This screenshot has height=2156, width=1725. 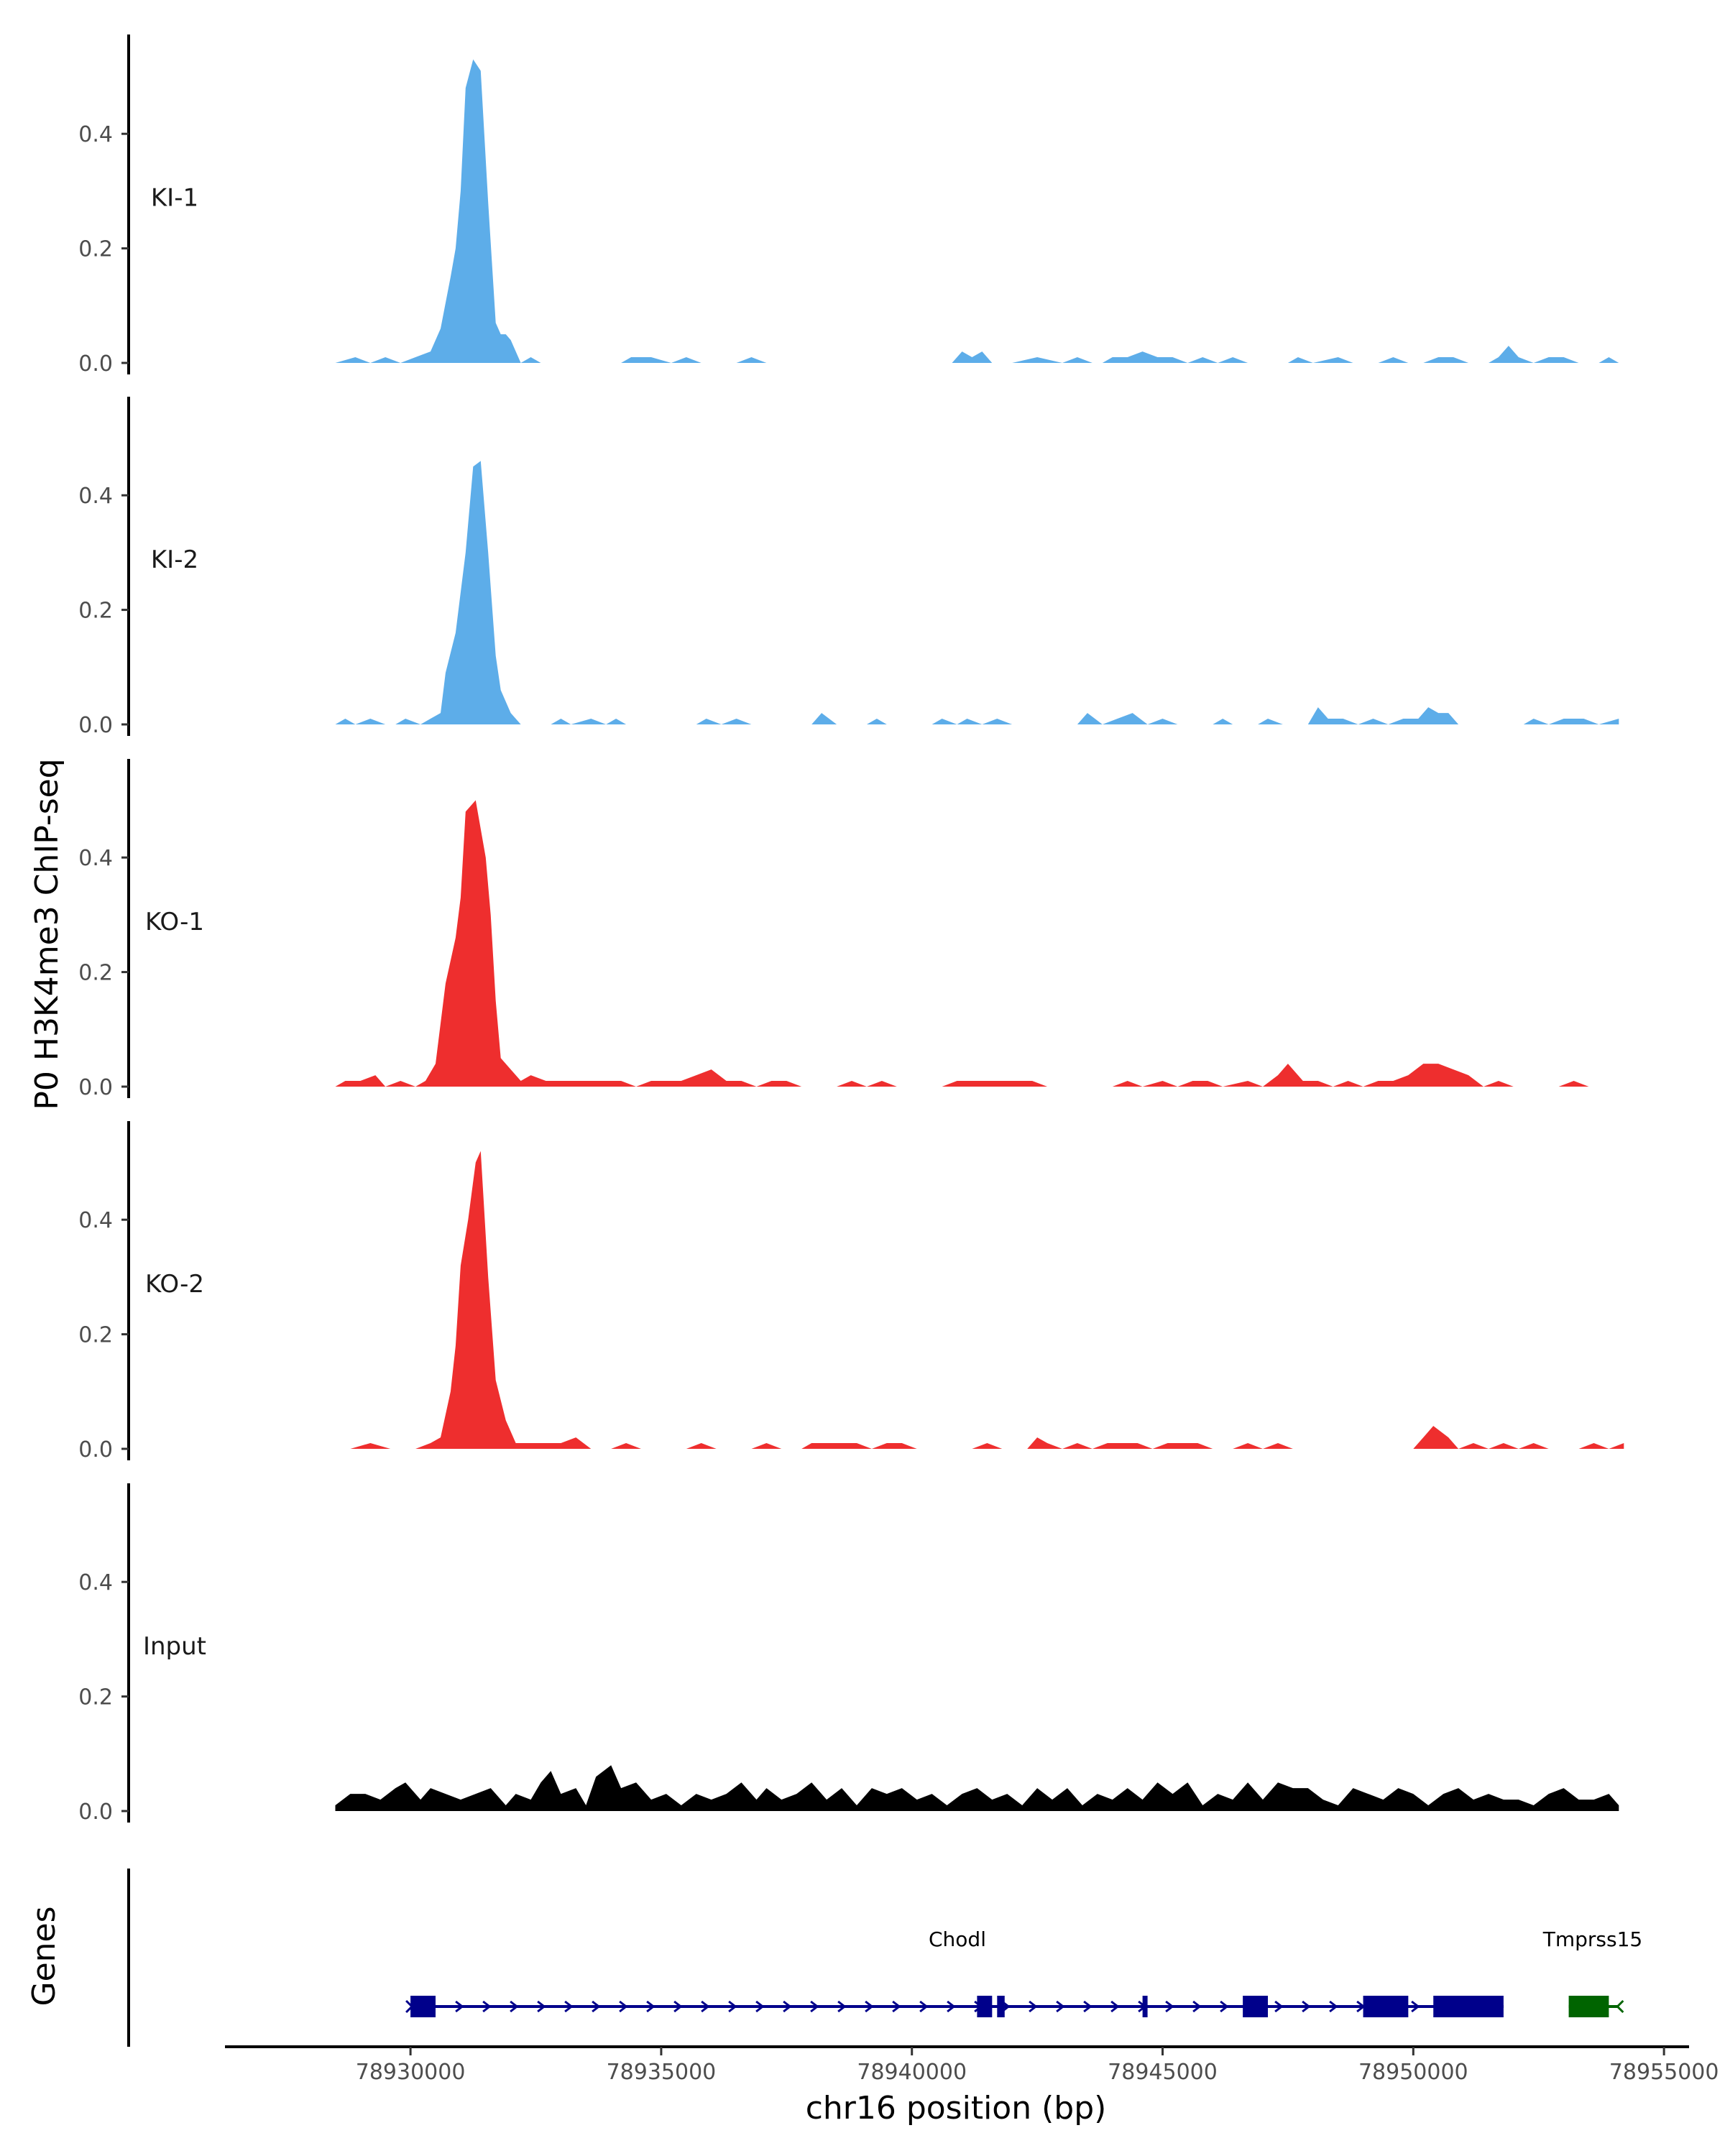 What do you see at coordinates (662, 2072) in the screenshot?
I see `x-tick-label: 78935000` at bounding box center [662, 2072].